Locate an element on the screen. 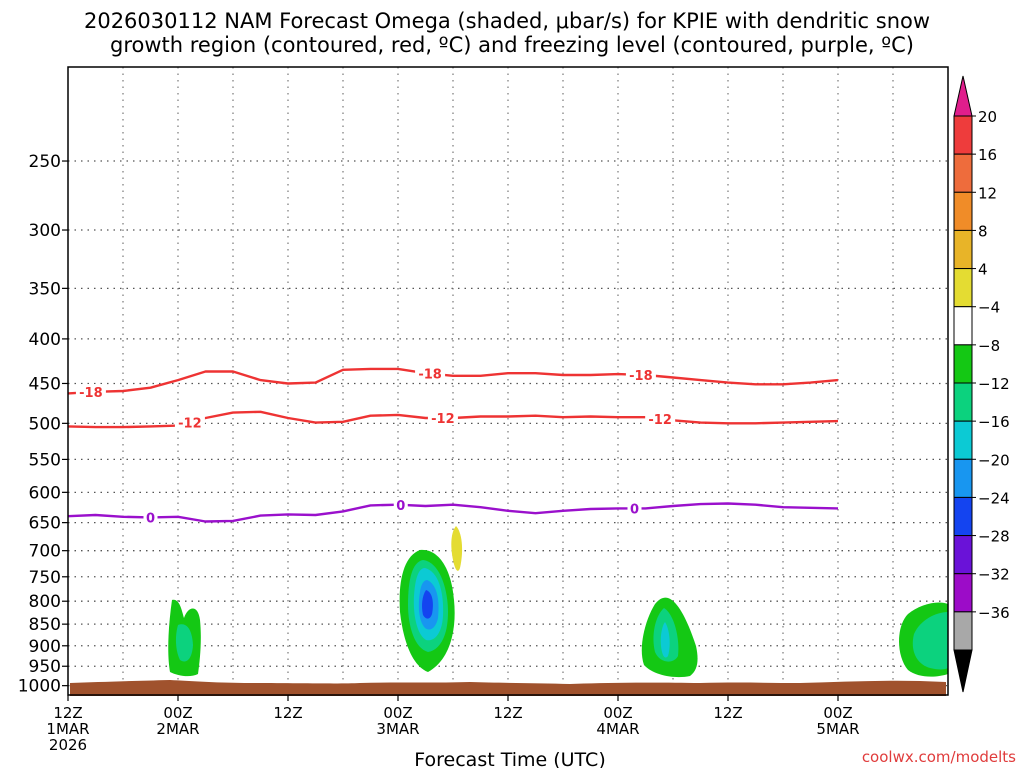 Image resolution: width=1024 pixels, height=768 pixels. y-tick-label-400: 400 is located at coordinates (45, 340).